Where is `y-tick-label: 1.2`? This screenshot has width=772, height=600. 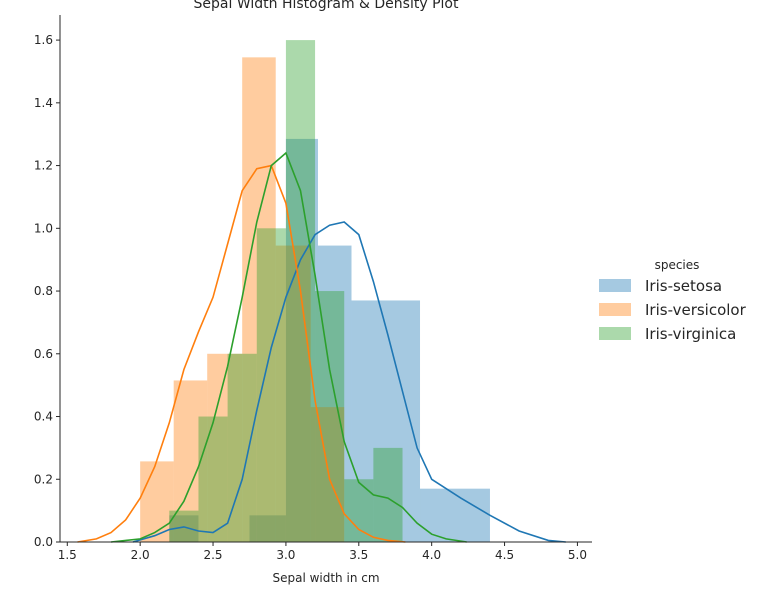 y-tick-label: 1.2 is located at coordinates (43, 166).